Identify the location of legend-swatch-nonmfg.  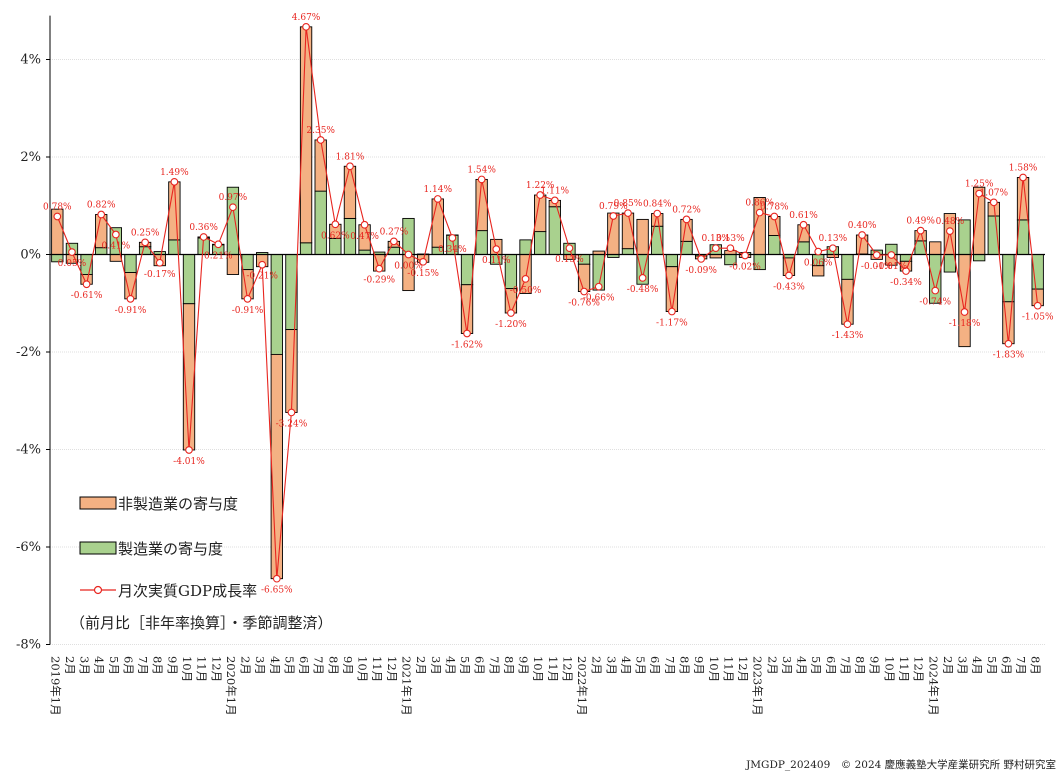
(98, 503).